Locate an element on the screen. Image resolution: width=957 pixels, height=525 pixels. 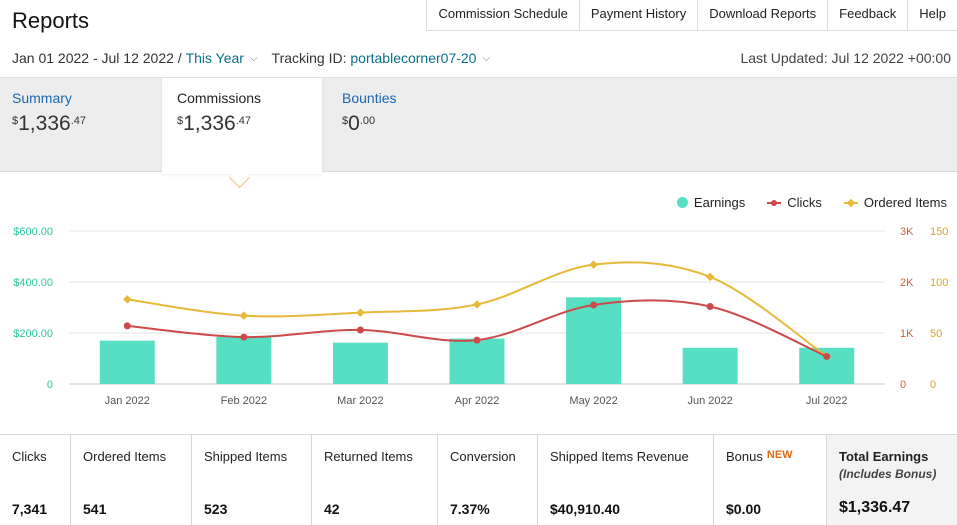
page-title: Reports is located at coordinates (51, 20).